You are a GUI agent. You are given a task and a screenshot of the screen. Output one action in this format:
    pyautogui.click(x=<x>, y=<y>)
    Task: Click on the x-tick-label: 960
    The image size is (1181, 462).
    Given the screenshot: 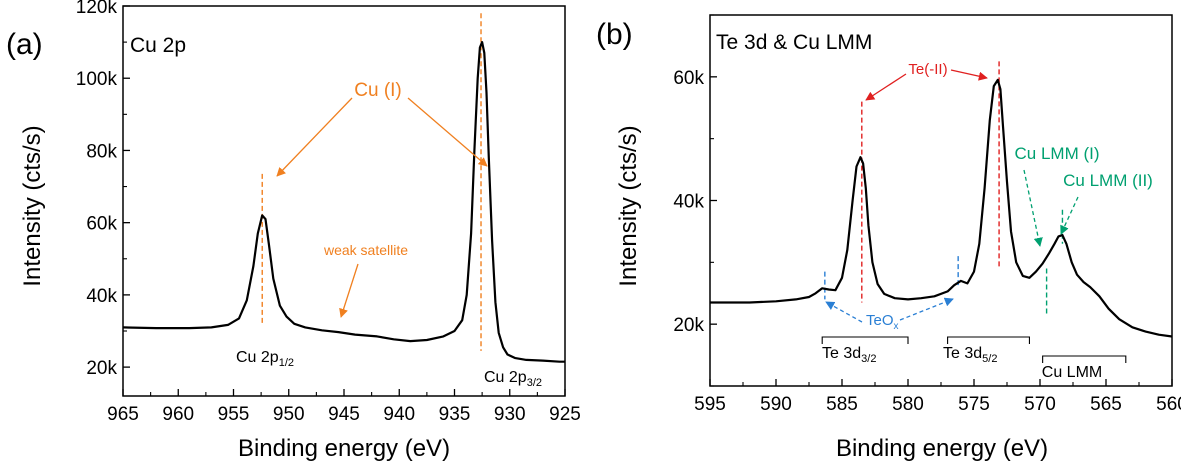 What is the action you would take?
    pyautogui.click(x=178, y=414)
    